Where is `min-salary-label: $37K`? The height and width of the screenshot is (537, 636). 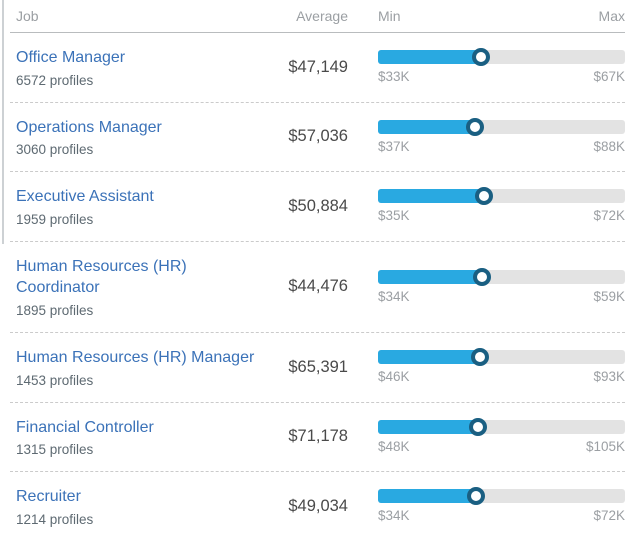
min-salary-label: $37K is located at coordinates (394, 146).